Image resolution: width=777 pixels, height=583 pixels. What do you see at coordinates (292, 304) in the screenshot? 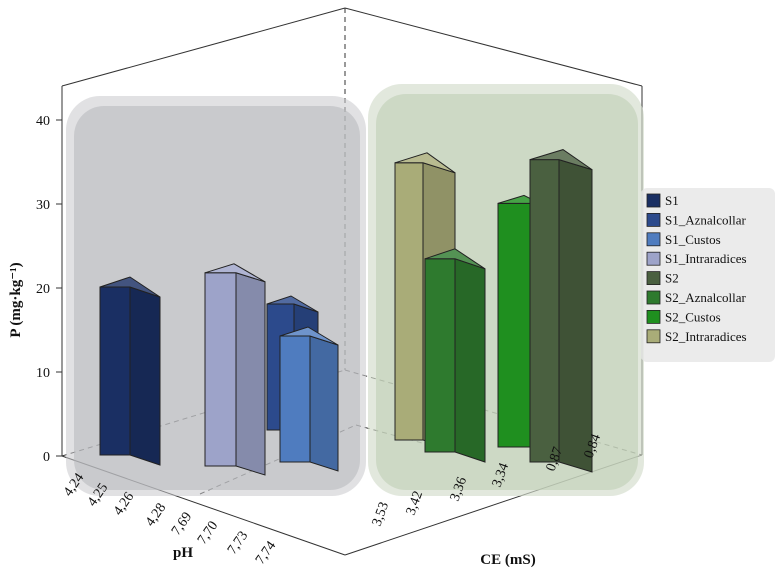
I see `bar-top-s1-aznalcollar` at bounding box center [292, 304].